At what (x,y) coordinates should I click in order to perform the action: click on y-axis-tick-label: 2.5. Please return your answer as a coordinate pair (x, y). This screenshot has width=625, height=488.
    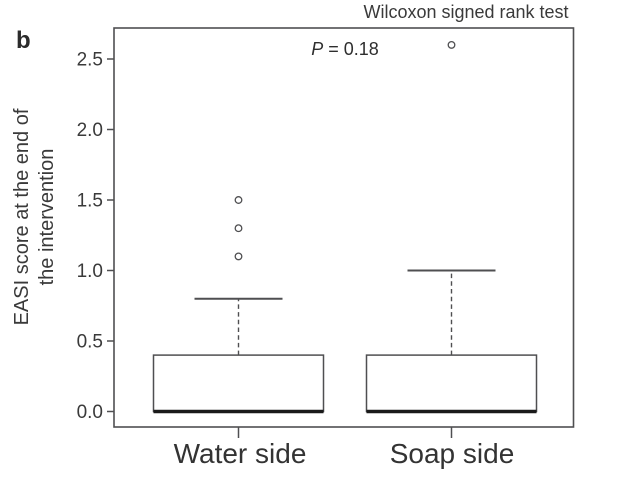
    Looking at the image, I should click on (90, 60).